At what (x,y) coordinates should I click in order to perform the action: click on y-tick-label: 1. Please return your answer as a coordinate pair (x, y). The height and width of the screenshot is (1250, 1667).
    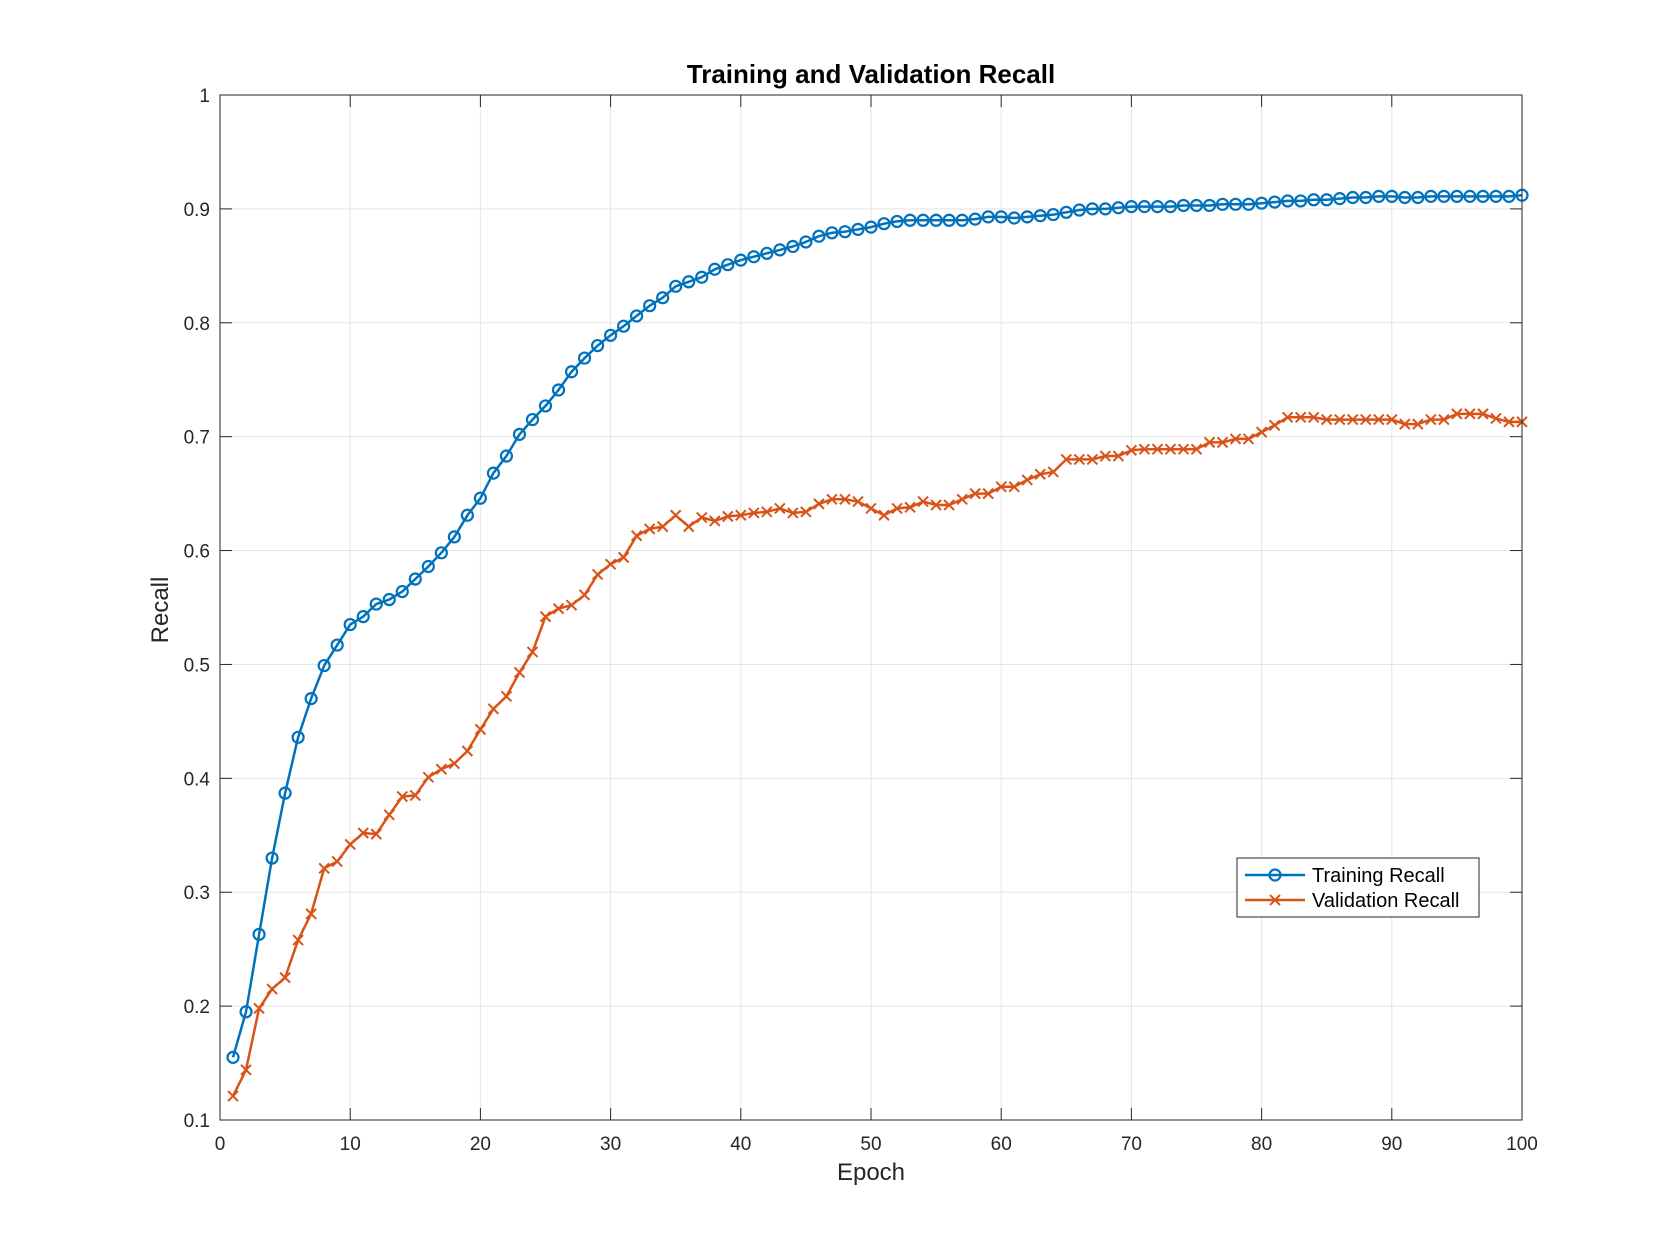
    Looking at the image, I should click on (204, 96).